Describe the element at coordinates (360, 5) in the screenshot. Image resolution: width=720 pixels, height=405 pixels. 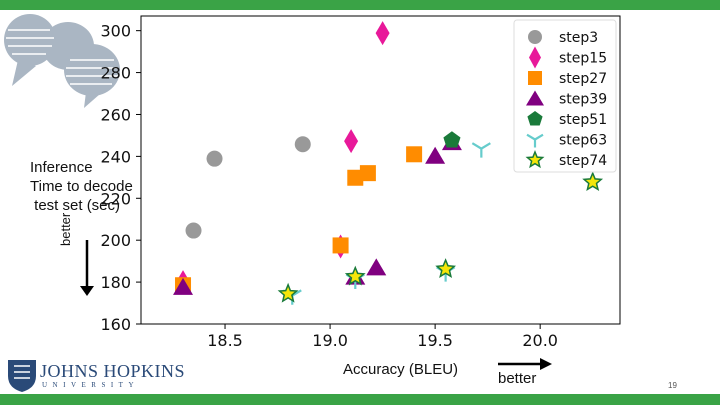
I see `top-green-bar` at that location.